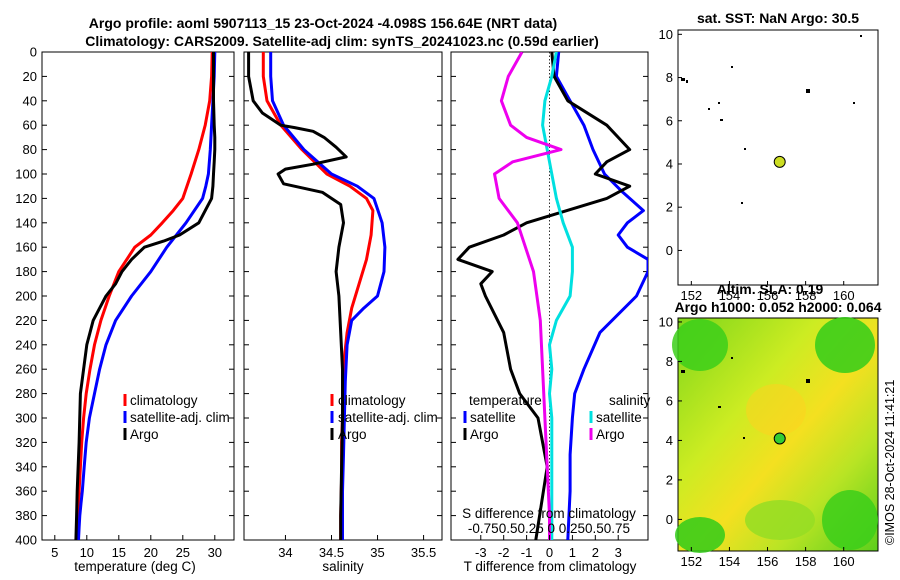 This screenshot has width=900, height=580. I want to click on legend-label-s-satellite: satellite, so click(619, 417).